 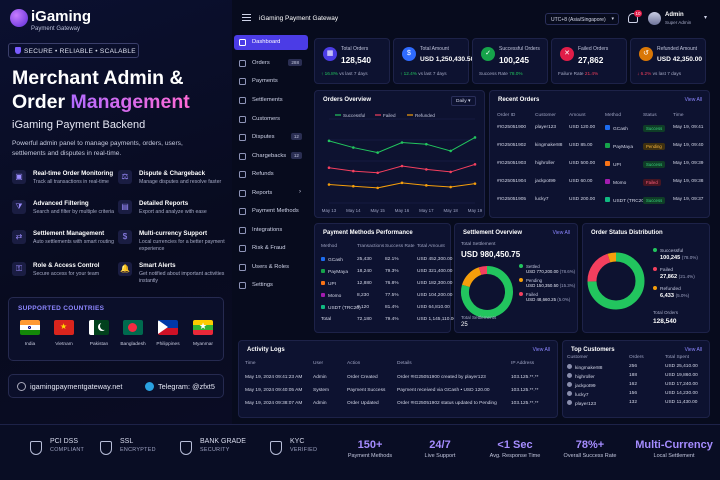 I want to click on table-row: PayMaya 18,240 79.3% USD 321,400.00, so click(x=386, y=275).